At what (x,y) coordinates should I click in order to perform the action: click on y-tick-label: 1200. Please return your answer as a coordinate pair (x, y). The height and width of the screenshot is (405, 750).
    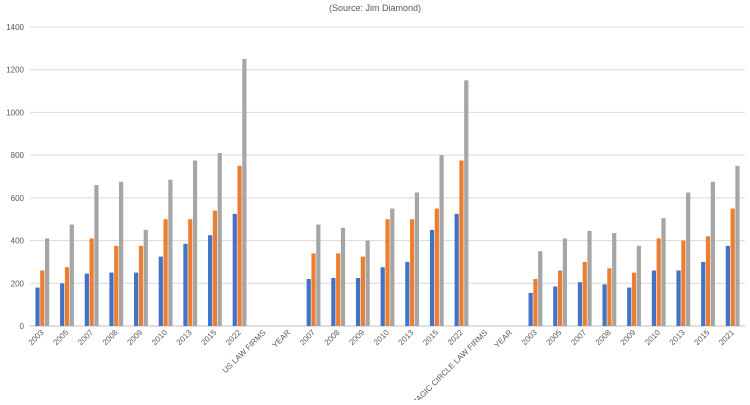
    Looking at the image, I should click on (15, 70).